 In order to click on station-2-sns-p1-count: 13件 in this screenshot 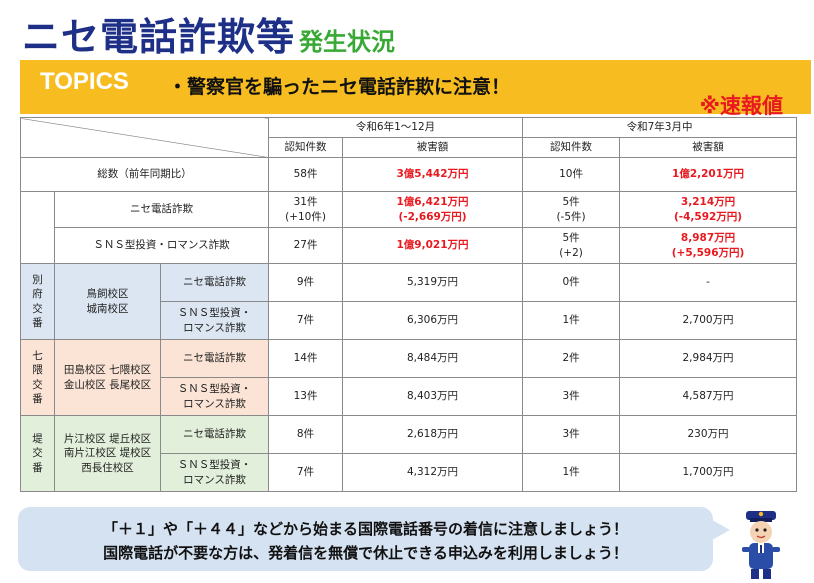, I will do `click(306, 396)`.